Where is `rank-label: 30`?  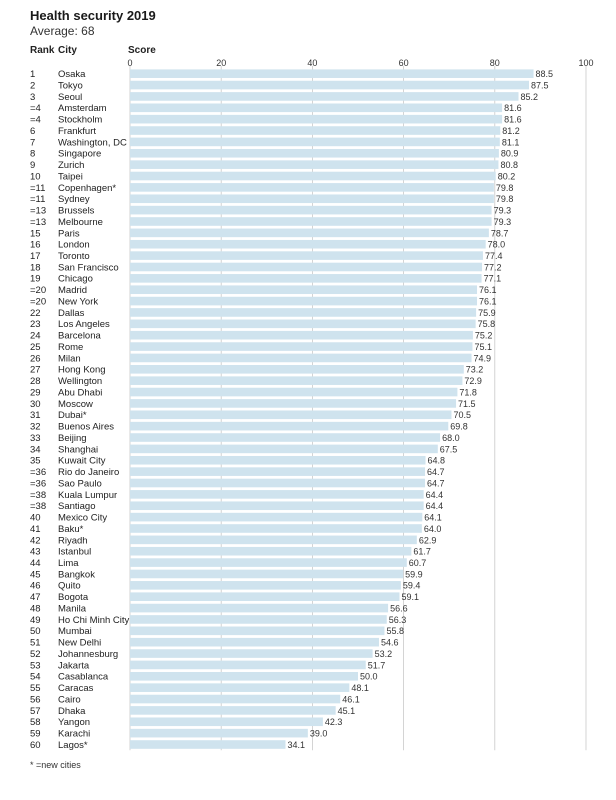 rank-label: 30 is located at coordinates (35, 404).